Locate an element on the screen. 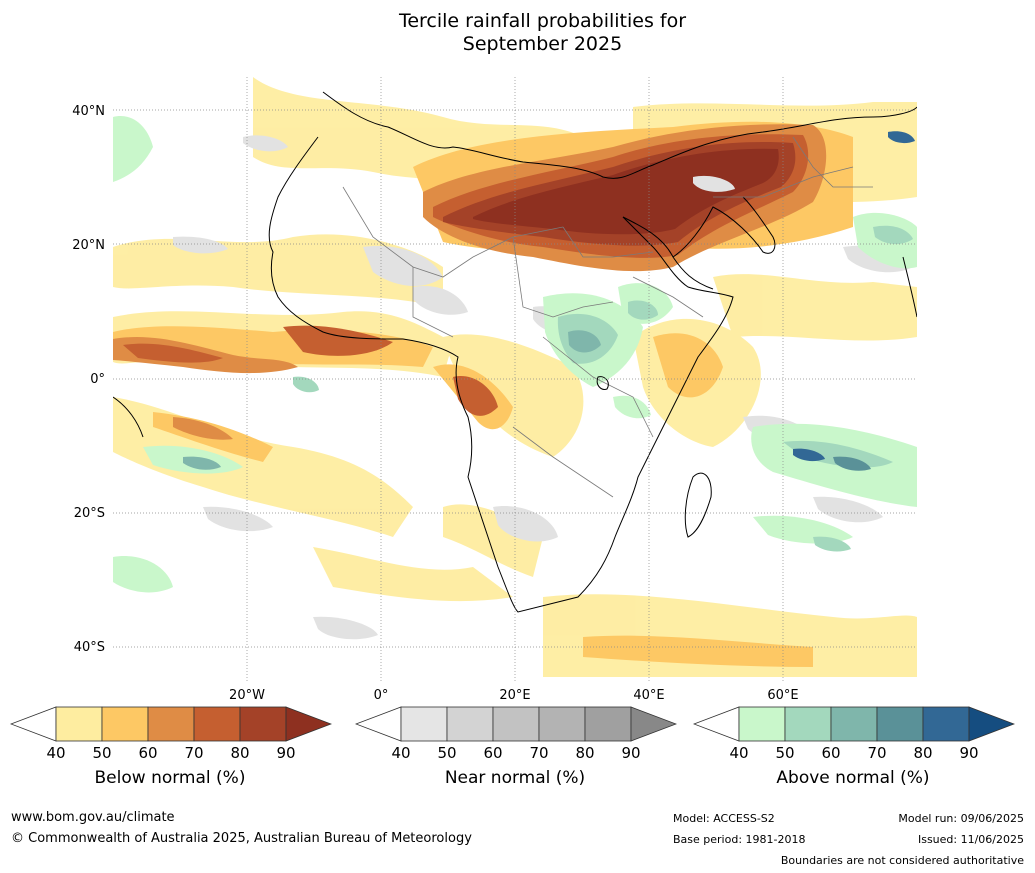 The height and width of the screenshot is (873, 1035). lat-label: 40°S is located at coordinates (89, 647).